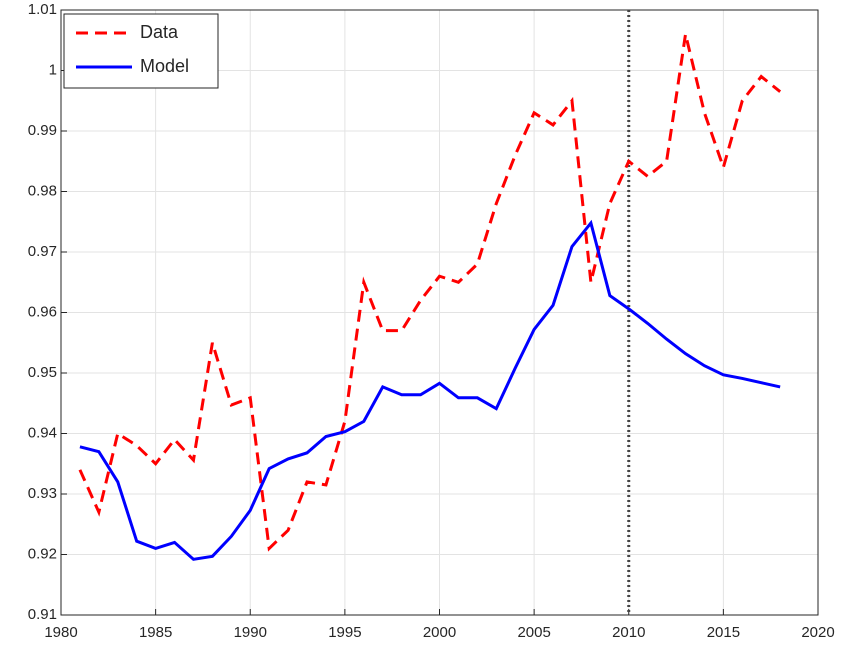 This screenshot has width=841, height=651. What do you see at coordinates (164, 66) in the screenshot?
I see `legend-label: Model` at bounding box center [164, 66].